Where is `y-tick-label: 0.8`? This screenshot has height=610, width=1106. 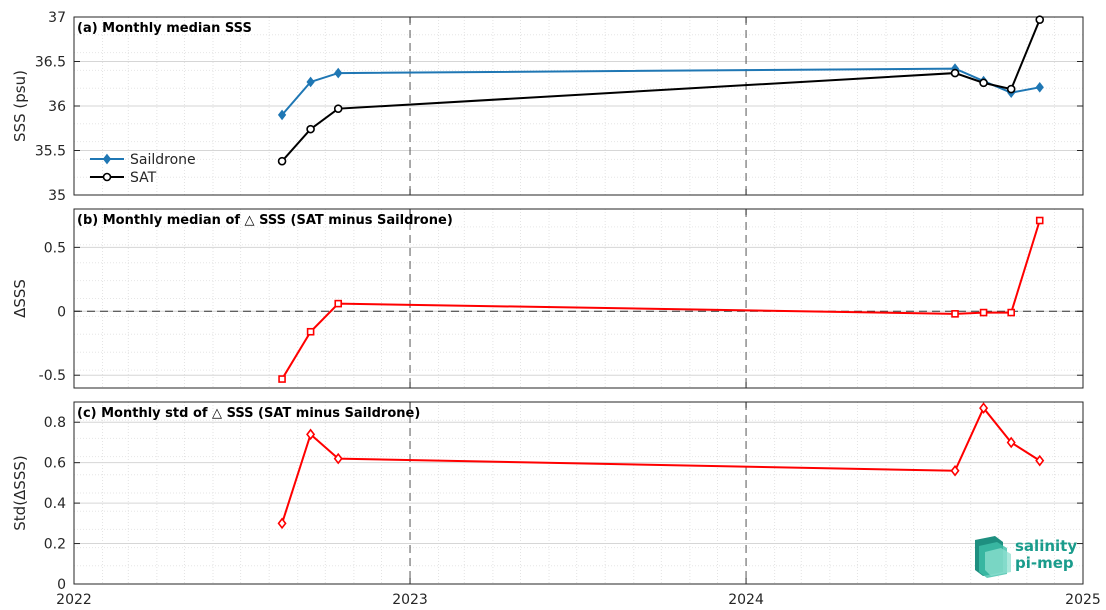 y-tick-label: 0.8 is located at coordinates (55, 423).